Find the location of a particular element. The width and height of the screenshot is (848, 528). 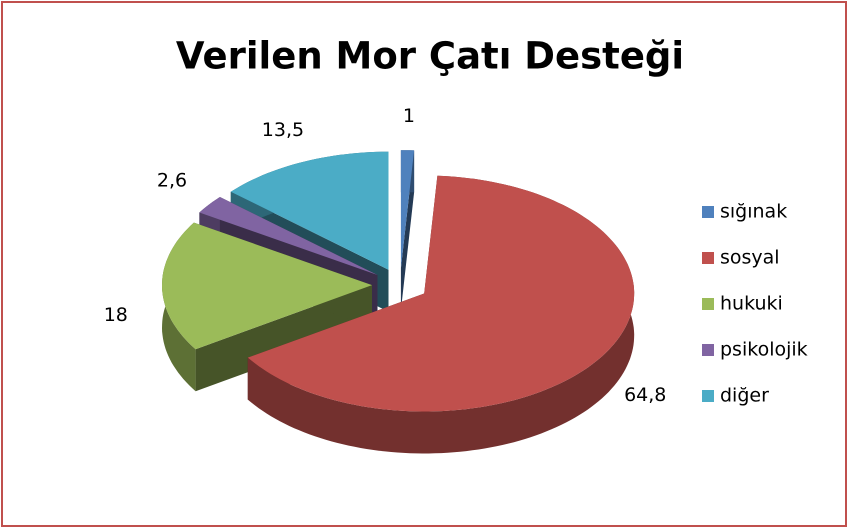

slice-side-face is located at coordinates (283, 338).